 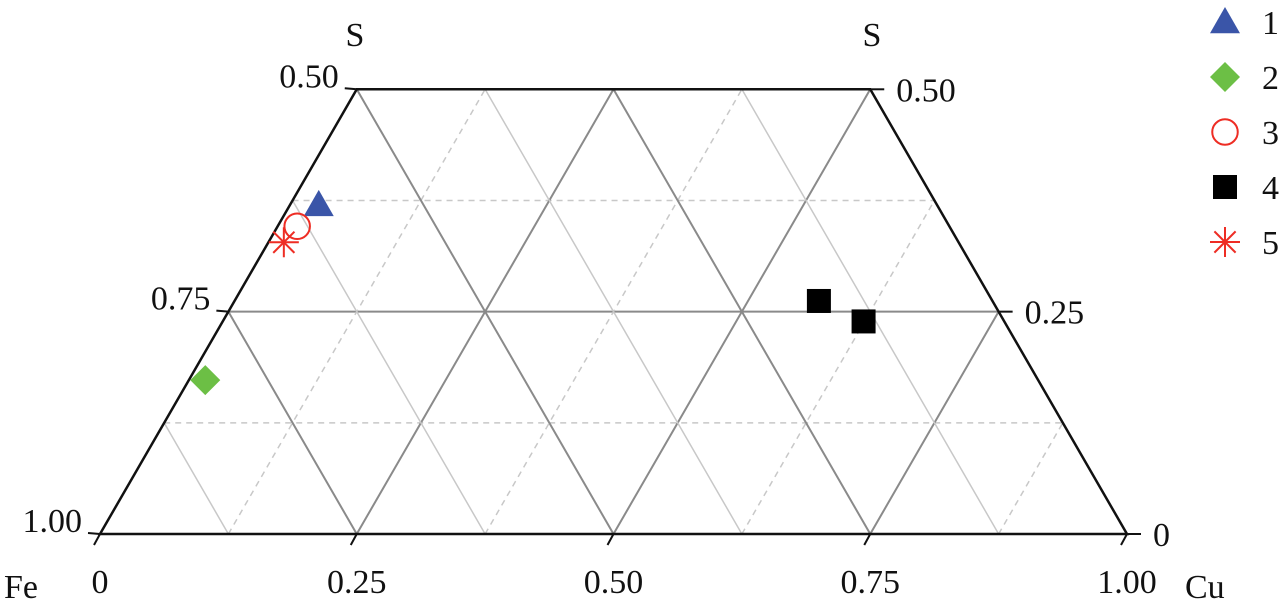 I want to click on legend-label-2: 2, so click(x=1270, y=78).